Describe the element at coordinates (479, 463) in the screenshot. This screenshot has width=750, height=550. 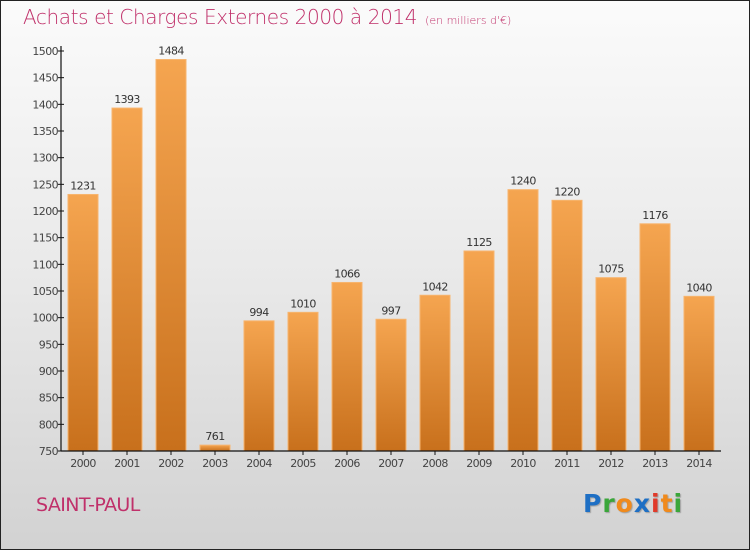
I see `x-tick-label-2009: 2009` at that location.